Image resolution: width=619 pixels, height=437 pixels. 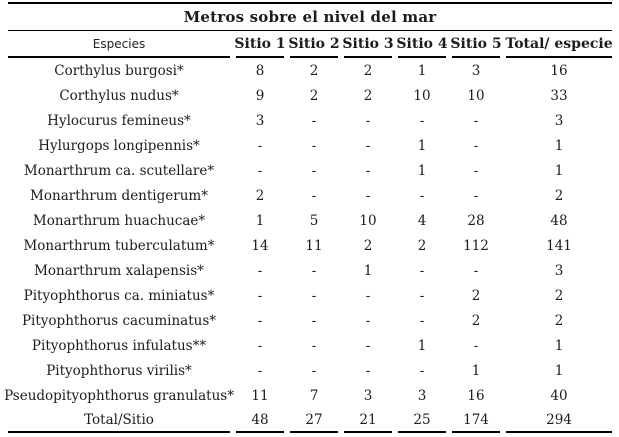 What do you see at coordinates (310, 170) in the screenshot?
I see `species-row: Monarthrum ca. scutellare* - - - 1 - 1` at bounding box center [310, 170].